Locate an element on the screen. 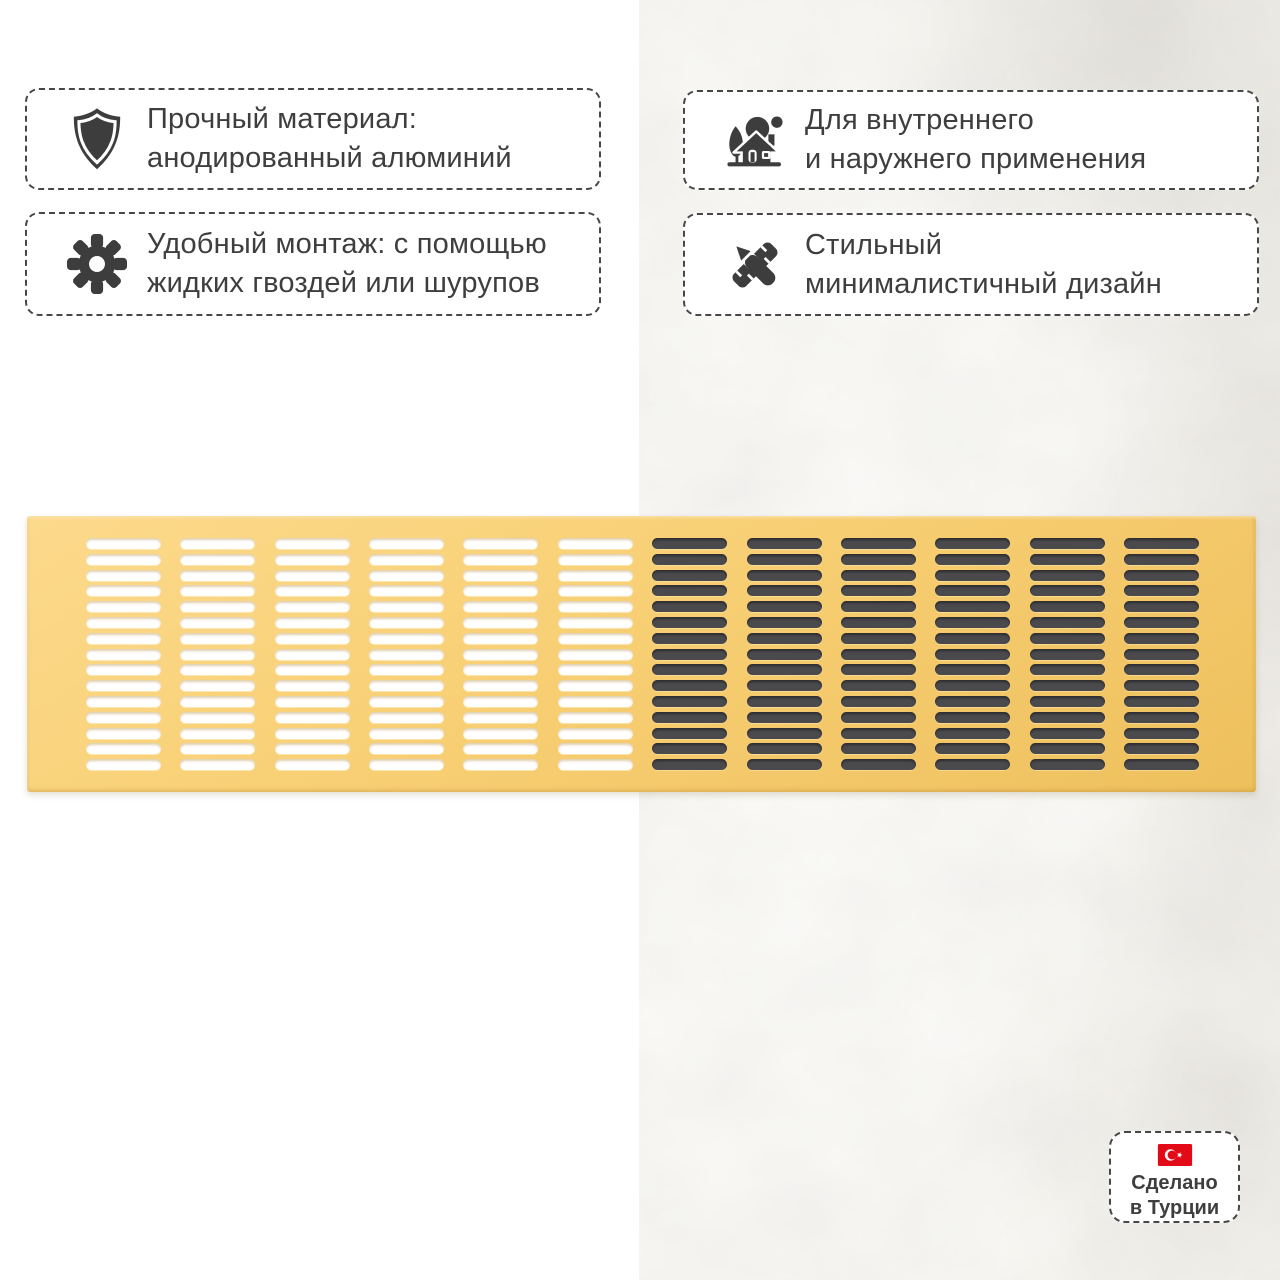 The height and width of the screenshot is (1280, 1280). turkey-flag-icon is located at coordinates (1174, 1155).